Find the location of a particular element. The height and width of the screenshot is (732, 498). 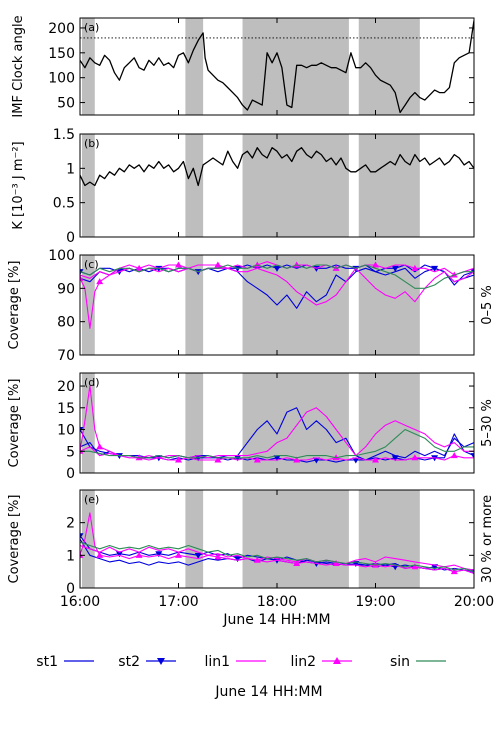

right-axis-label: 30 % or more is located at coordinates (487, 539).